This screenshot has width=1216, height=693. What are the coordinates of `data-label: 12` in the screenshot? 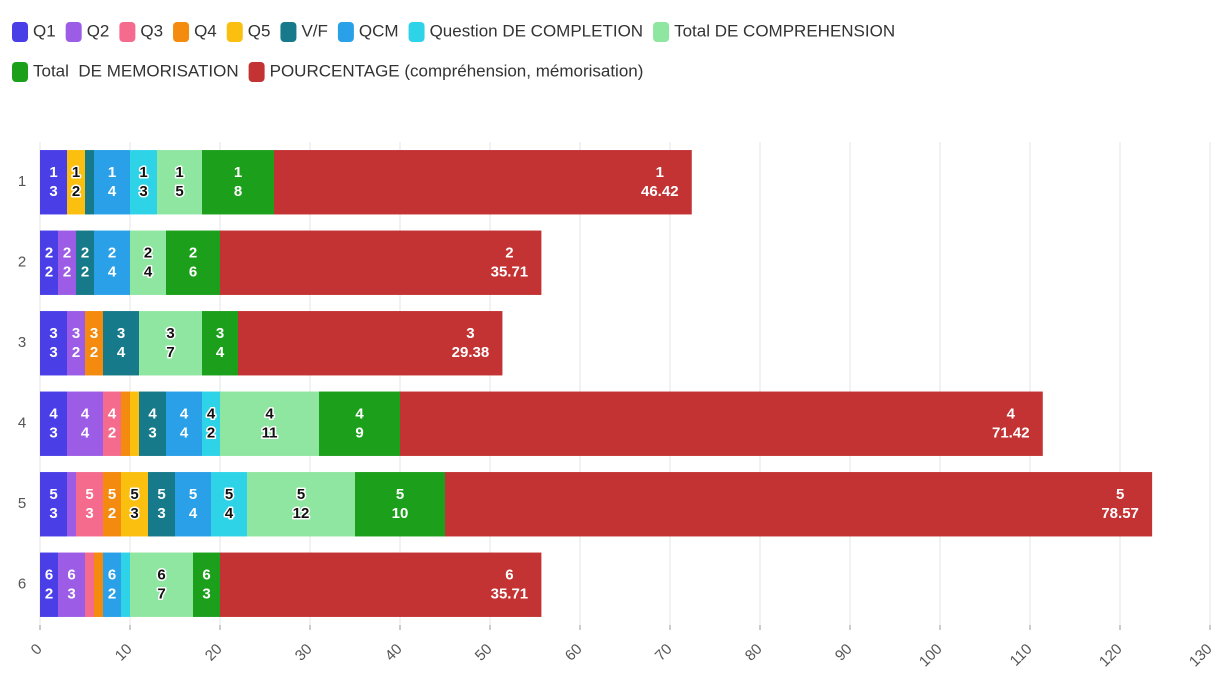 It's located at (301, 513).